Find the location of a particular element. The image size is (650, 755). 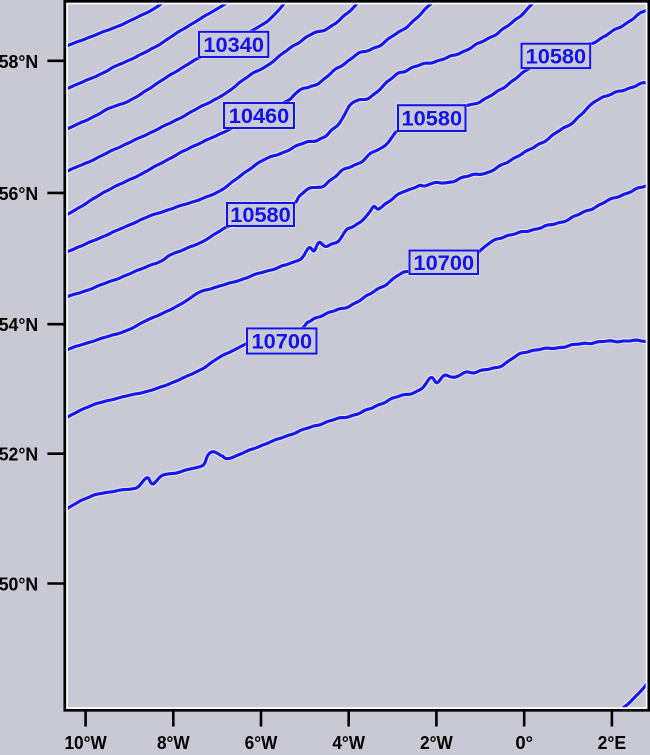

svg-text: 2°E is located at coordinates (612, 741).